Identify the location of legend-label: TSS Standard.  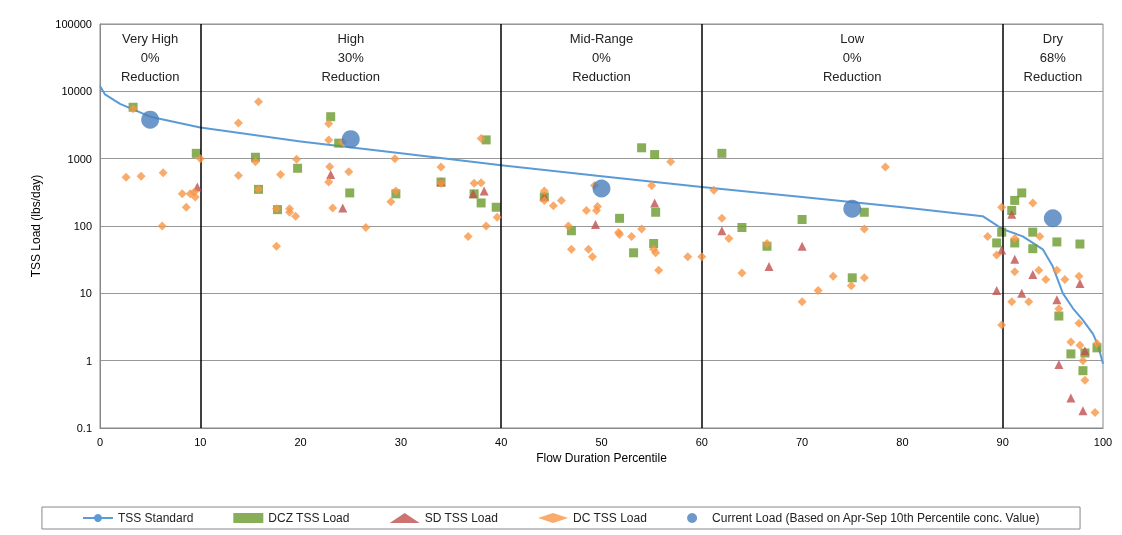
(155, 518).